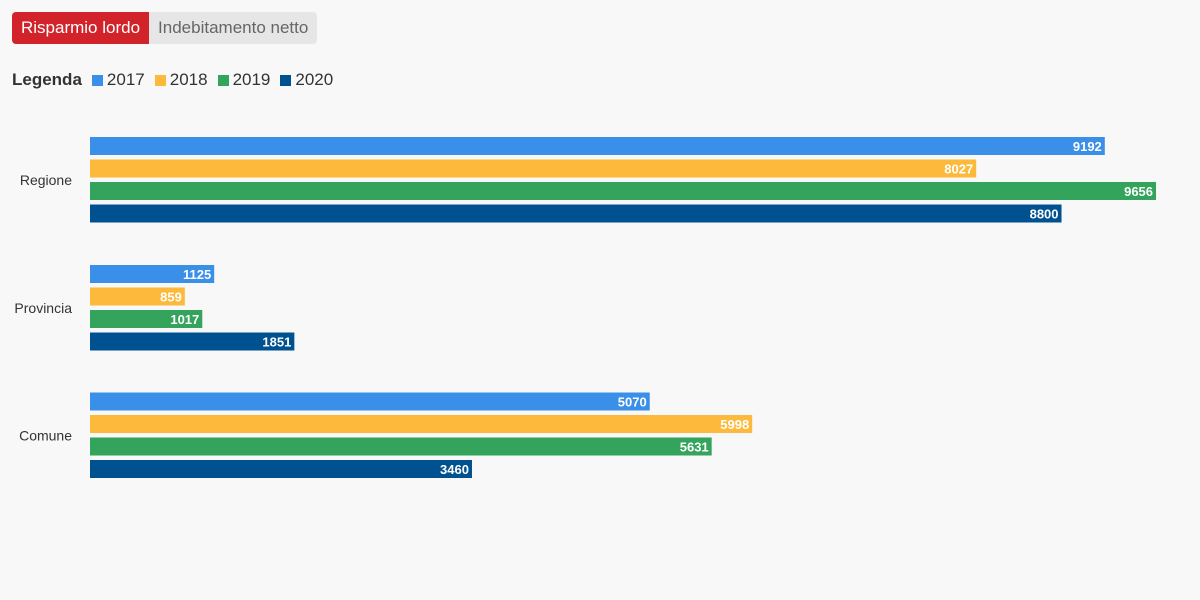 The image size is (1200, 600). I want to click on category-label-regione: Regione, so click(46, 180).